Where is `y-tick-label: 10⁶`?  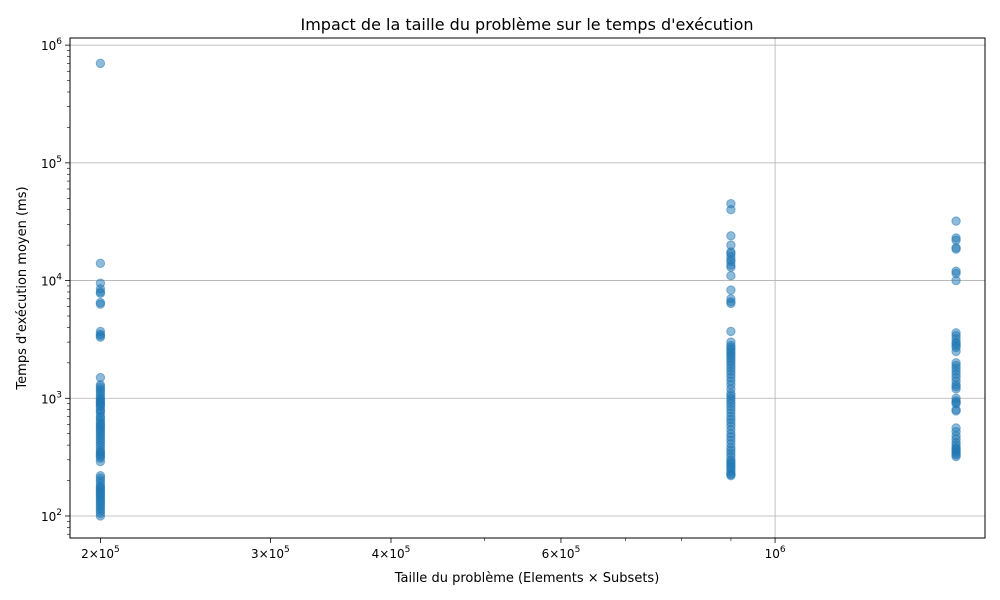
y-tick-label: 10⁶ is located at coordinates (51, 45).